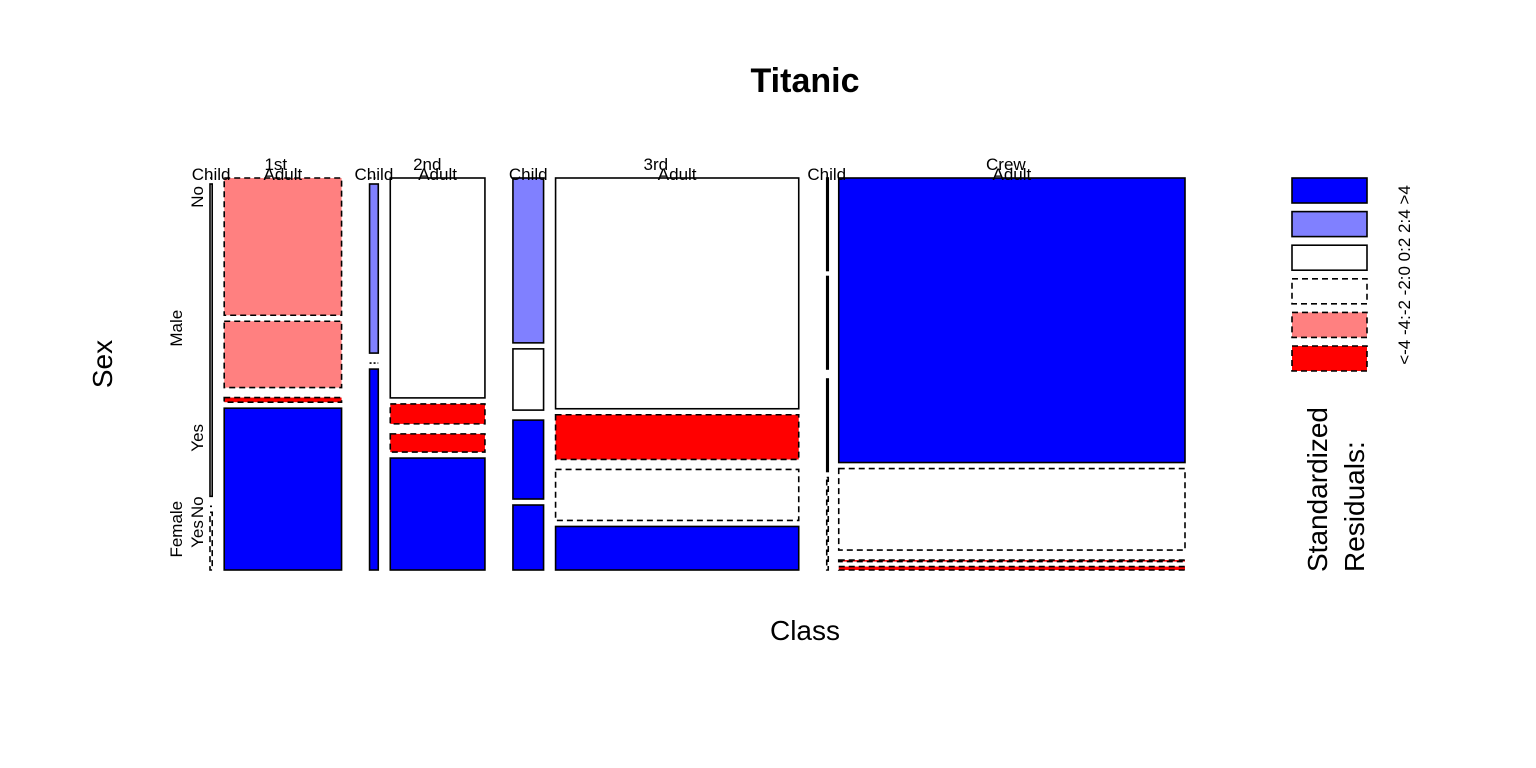 Image resolution: width=1536 pixels, height=768 pixels. I want to click on tile-2nd-child-male-yes, so click(374, 268).